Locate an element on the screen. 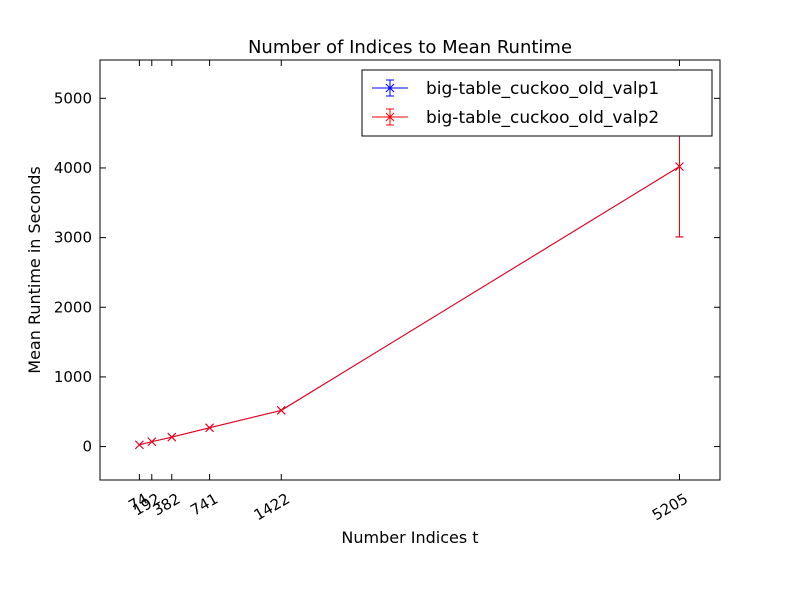 The image size is (800, 600). legend-item: big-table_cuckoo_old_valp1 is located at coordinates (515, 89).